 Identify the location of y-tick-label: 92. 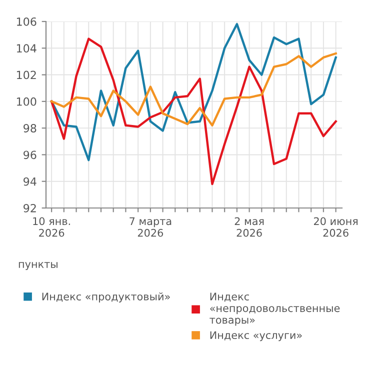
(30, 208).